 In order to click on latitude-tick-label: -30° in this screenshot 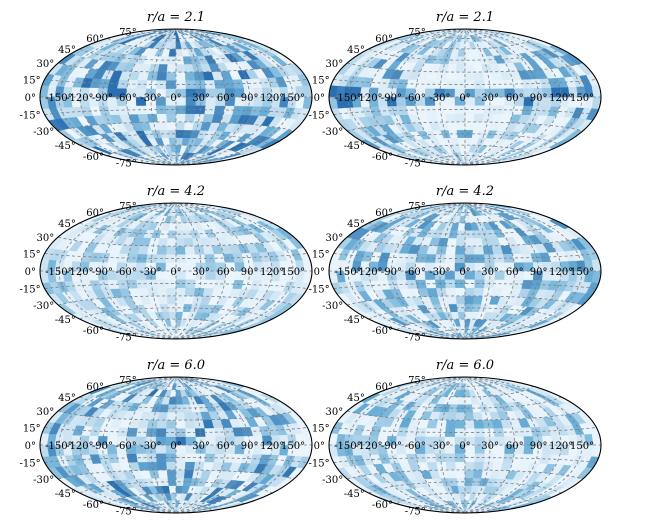, I will do `click(332, 306)`.